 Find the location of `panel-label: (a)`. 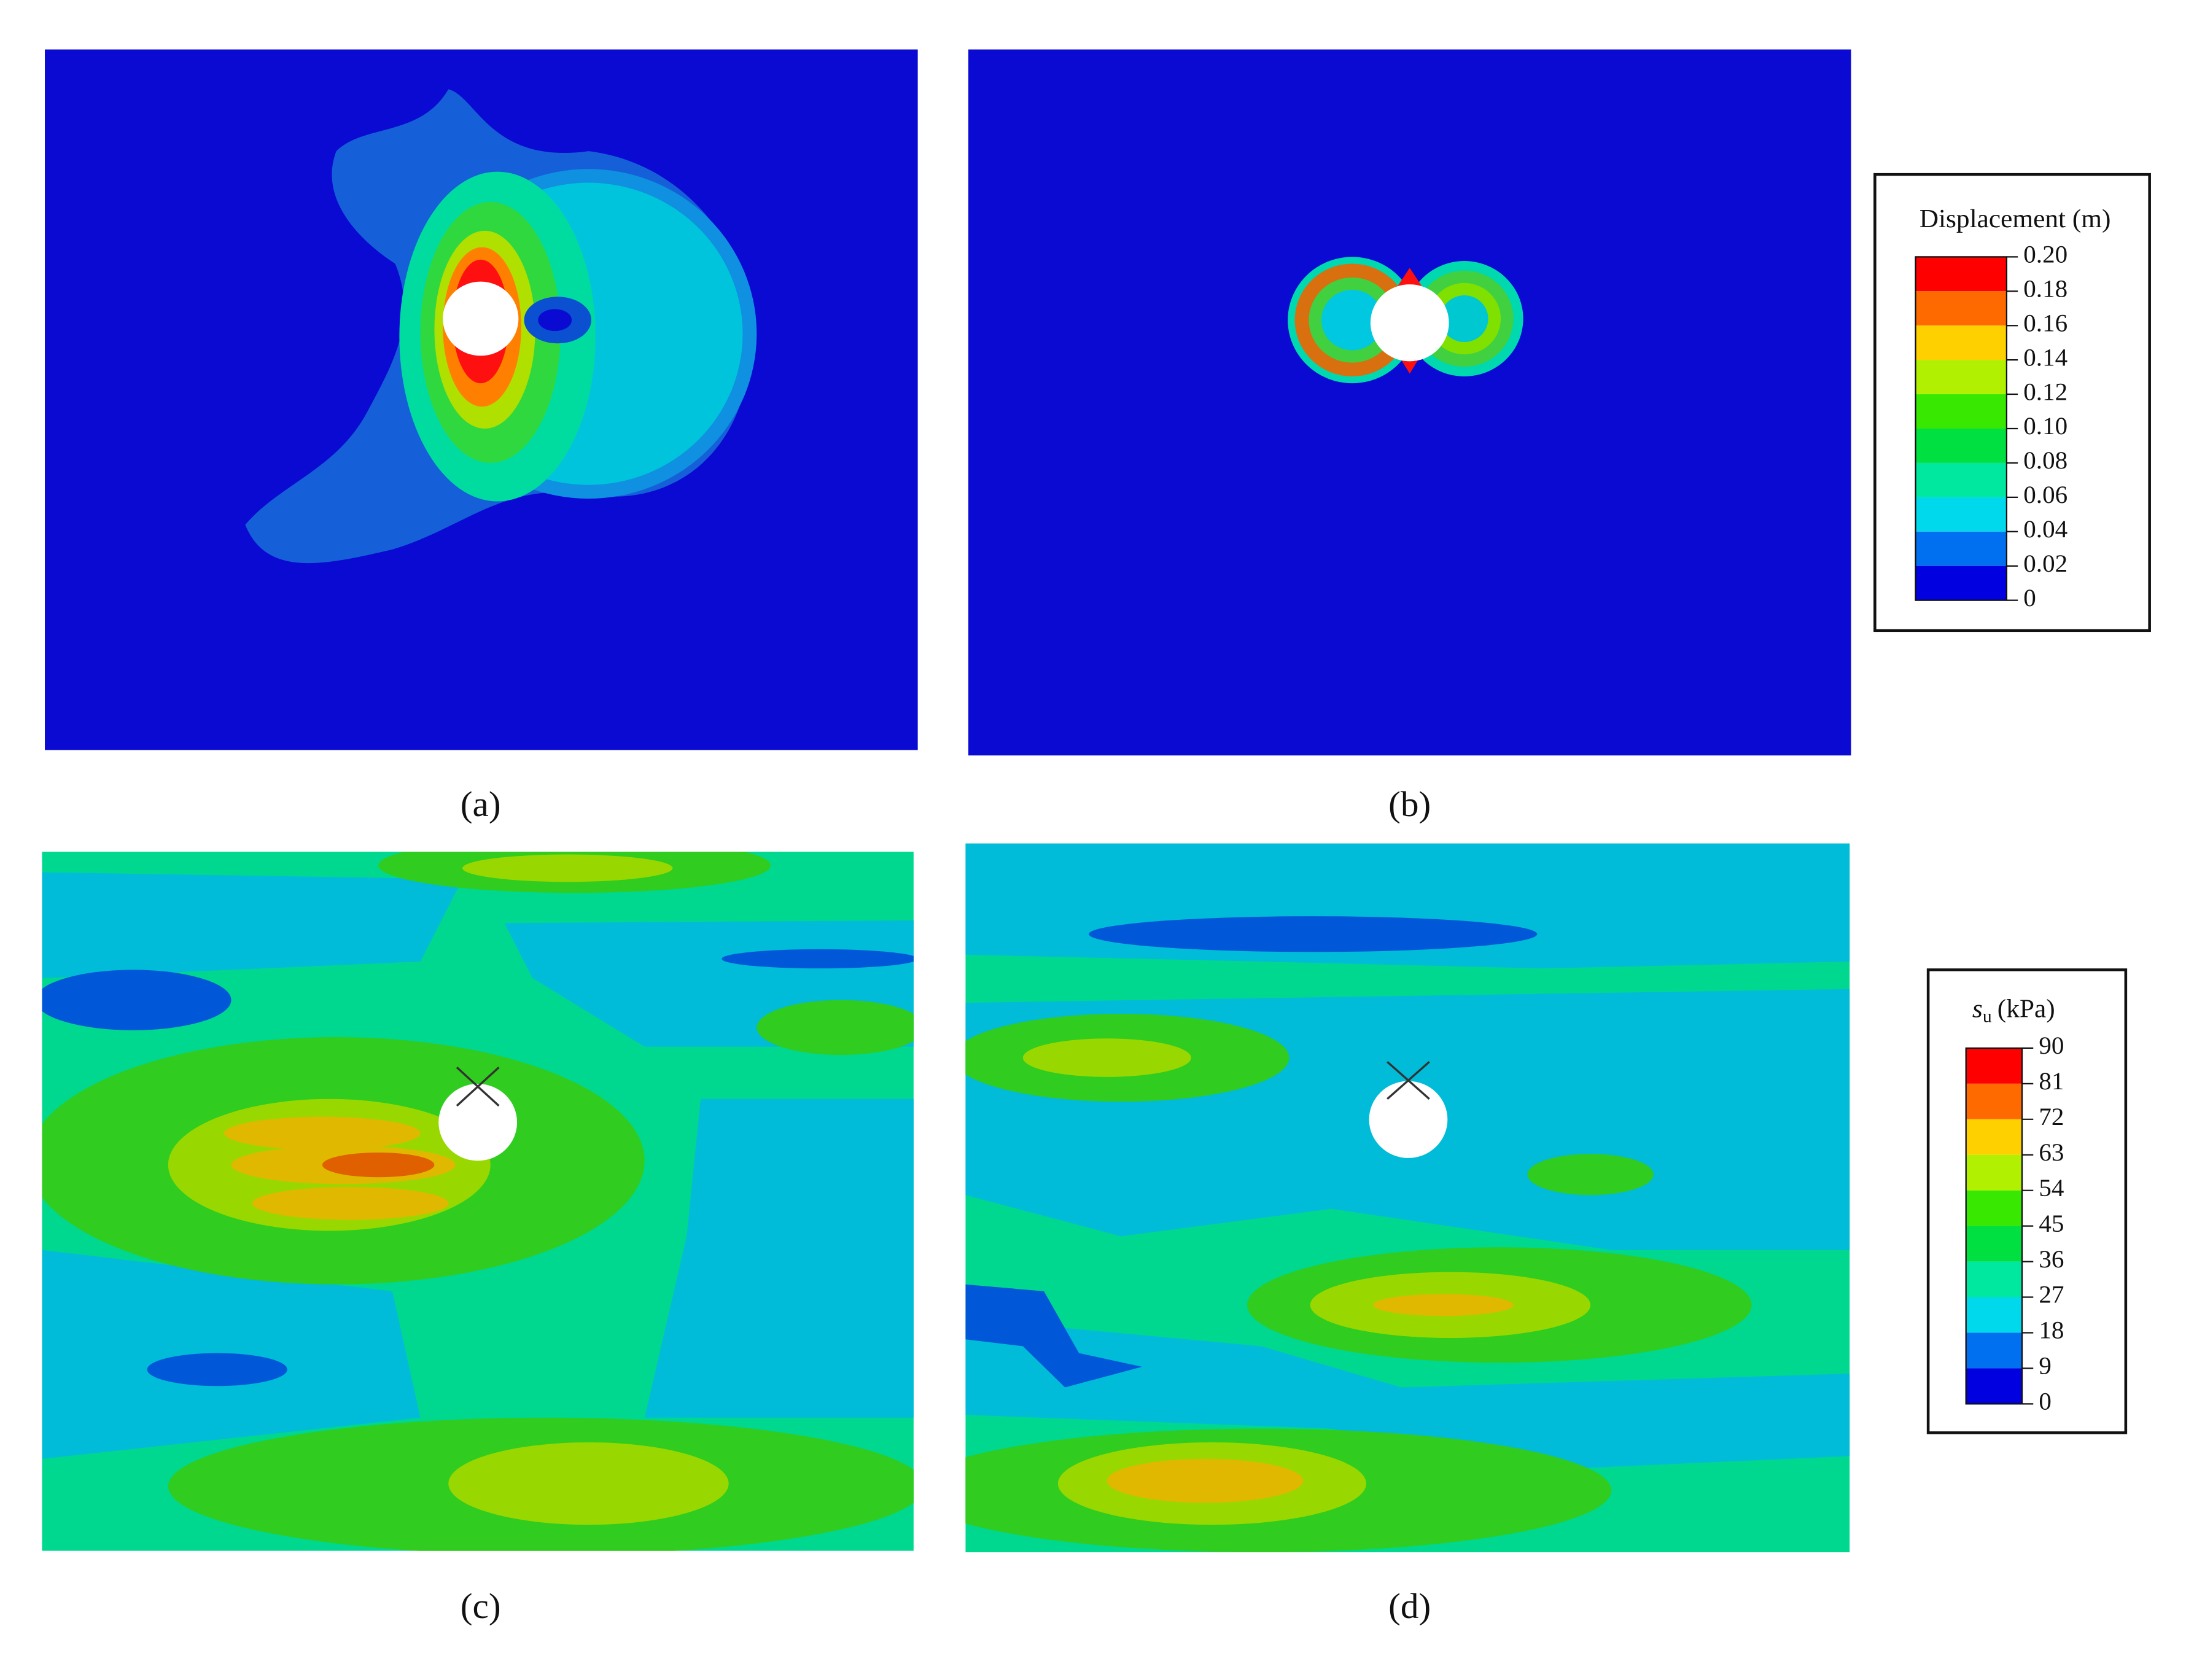

panel-label: (a) is located at coordinates (481, 804).